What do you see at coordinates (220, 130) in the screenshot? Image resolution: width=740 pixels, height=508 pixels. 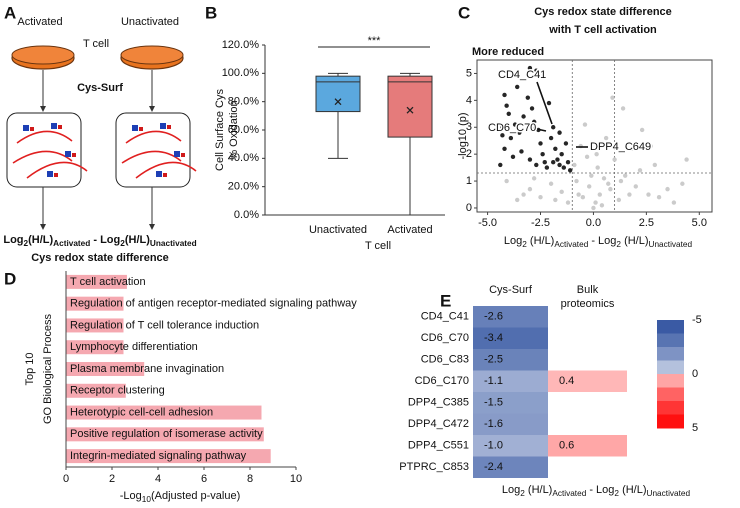 I see `y-axis-label: Cell Surface Cys` at bounding box center [220, 130].